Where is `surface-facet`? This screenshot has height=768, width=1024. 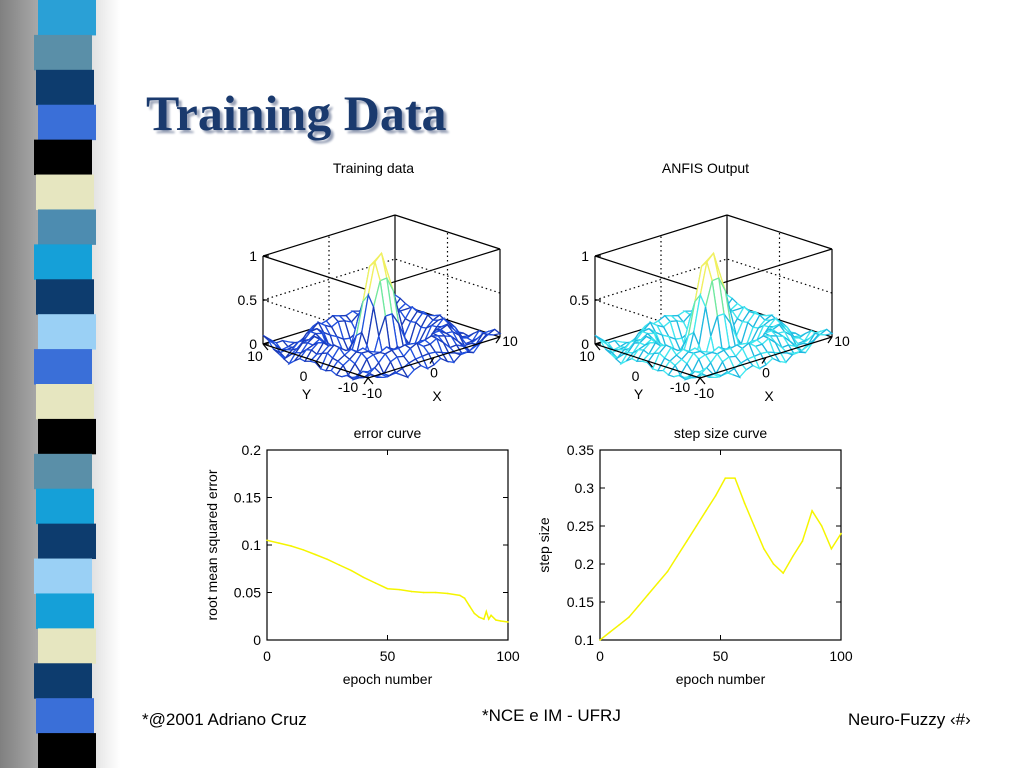
surface-facet is located at coordinates (369, 371).